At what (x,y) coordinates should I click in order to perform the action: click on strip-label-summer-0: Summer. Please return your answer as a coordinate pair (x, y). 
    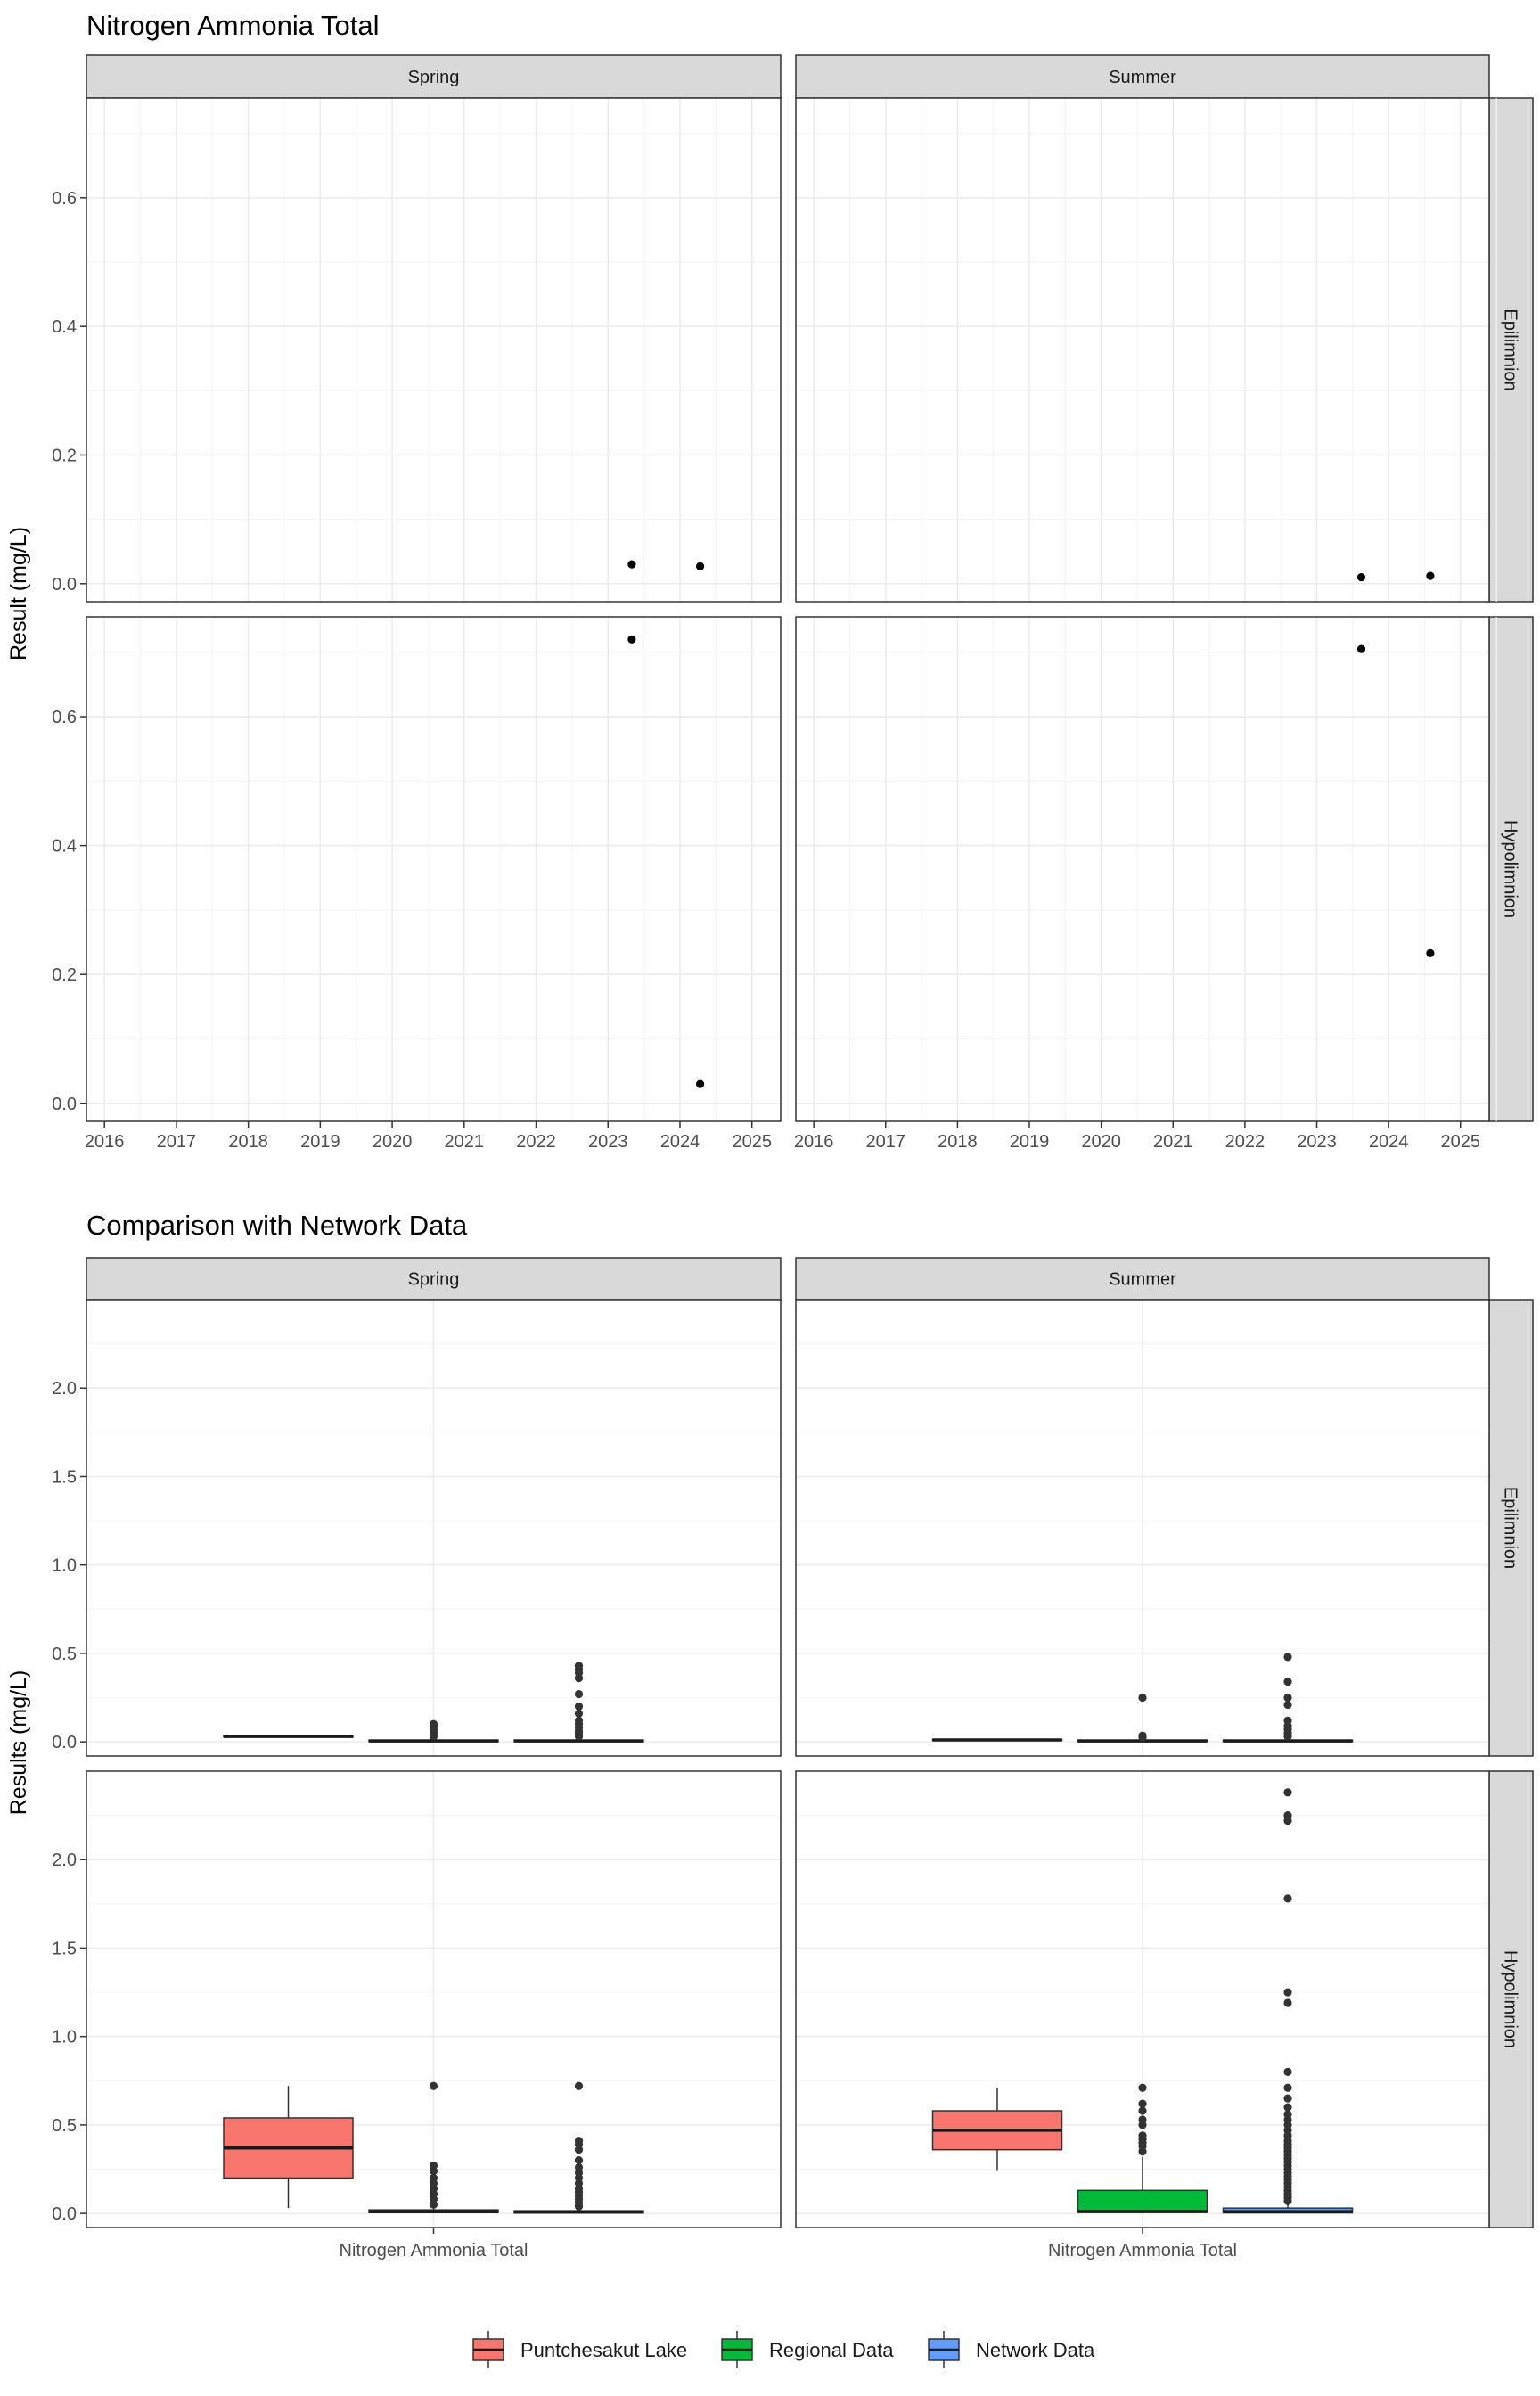
    Looking at the image, I should click on (1142, 77).